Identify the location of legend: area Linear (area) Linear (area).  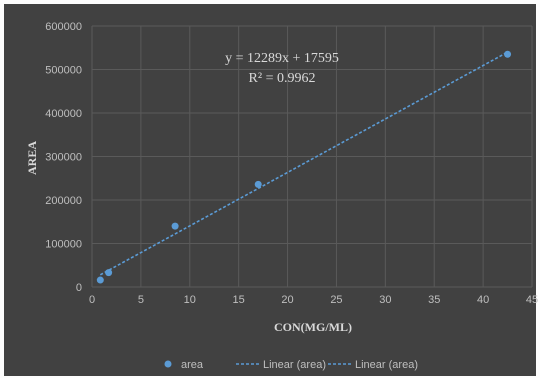
(291, 365).